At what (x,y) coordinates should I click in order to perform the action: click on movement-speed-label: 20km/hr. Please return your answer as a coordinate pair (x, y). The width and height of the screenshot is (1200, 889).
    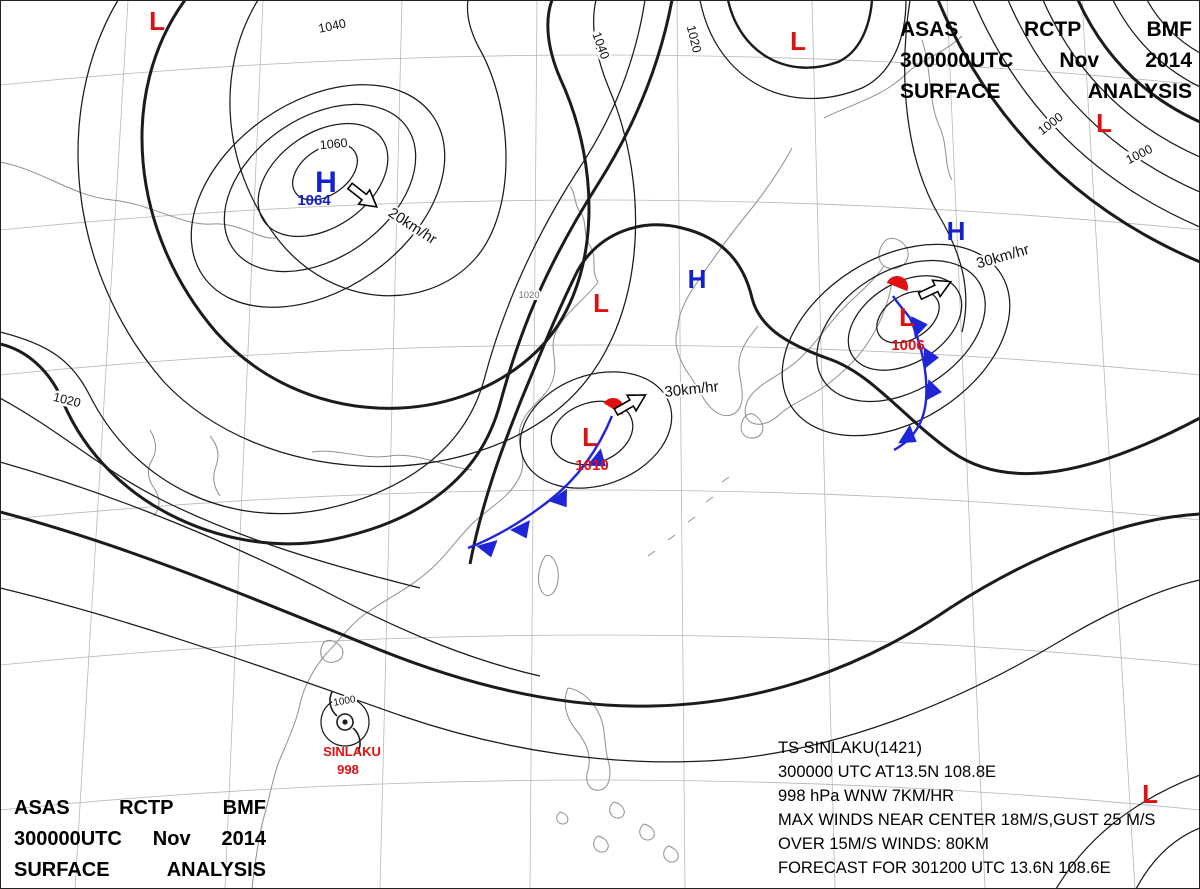
    Looking at the image, I should click on (412, 226).